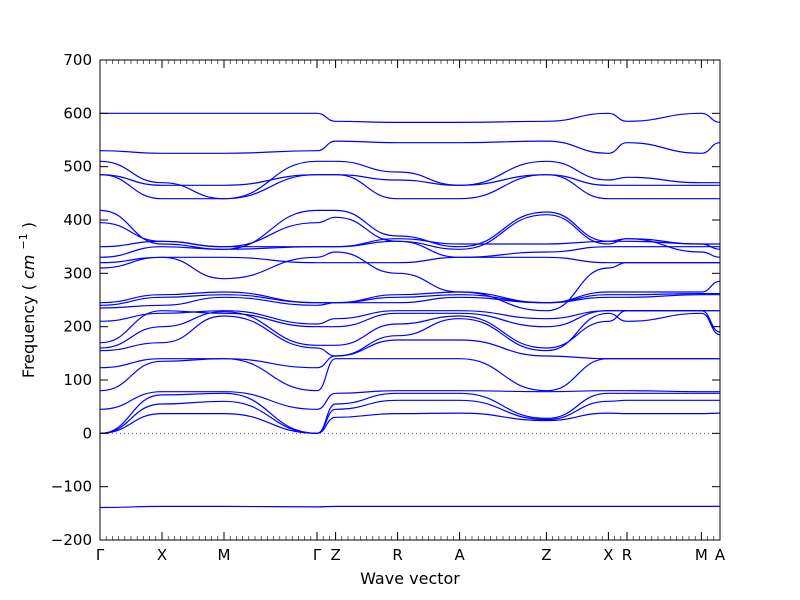  What do you see at coordinates (71, 540) in the screenshot?
I see `y-tick-label: −200` at bounding box center [71, 540].